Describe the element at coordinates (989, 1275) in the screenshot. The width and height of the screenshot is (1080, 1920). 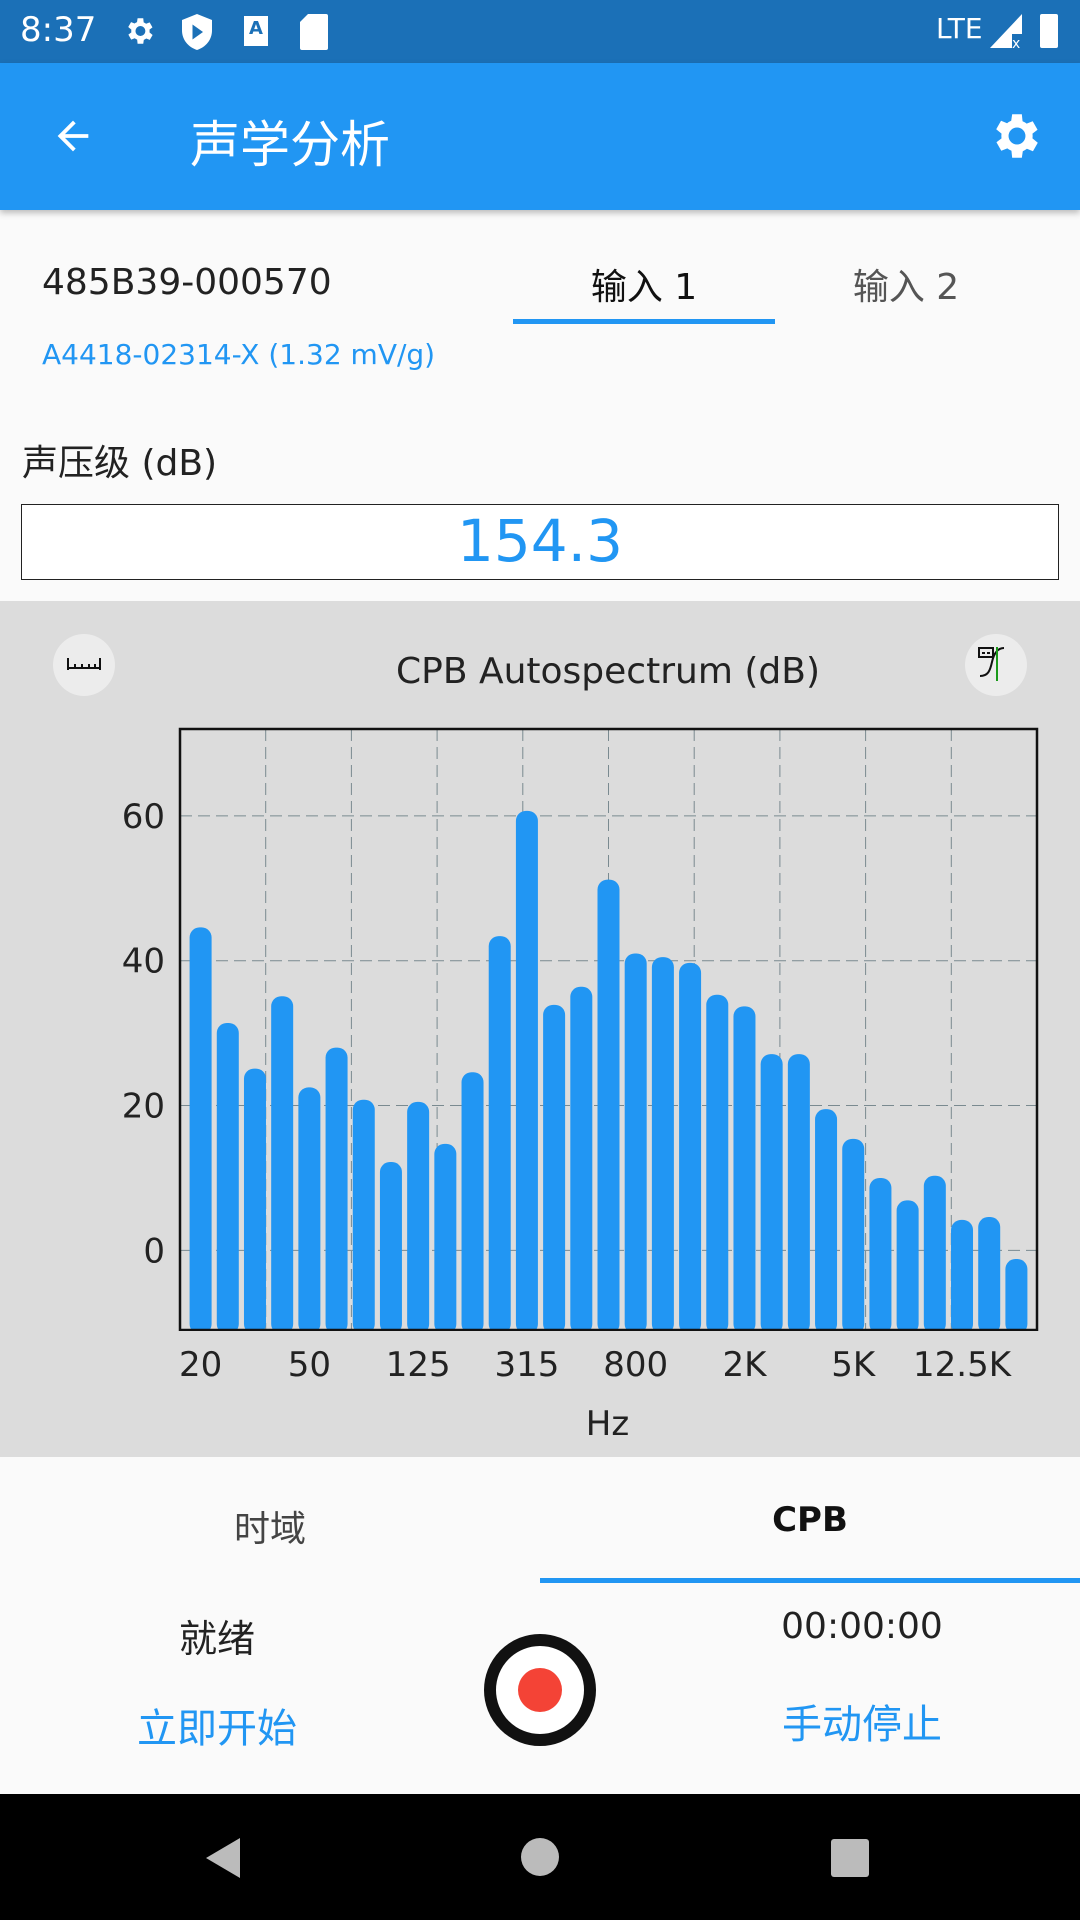
I see `bar-16K` at that location.